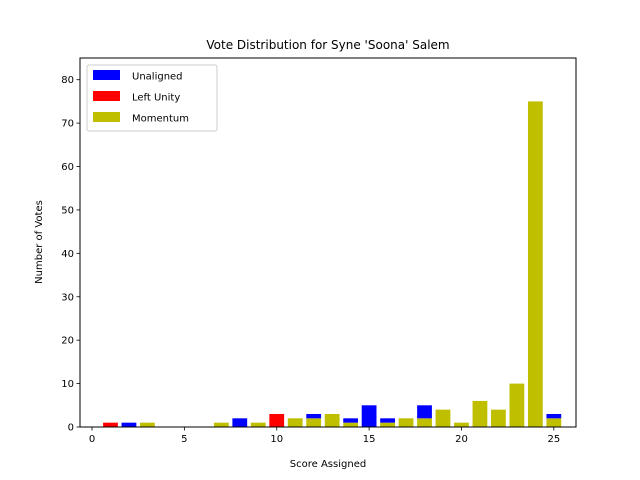 Image resolution: width=640 pixels, height=480 pixels. What do you see at coordinates (324, 436) in the screenshot?
I see `x-axis-ticks: 0 5 10 15 20 25` at bounding box center [324, 436].